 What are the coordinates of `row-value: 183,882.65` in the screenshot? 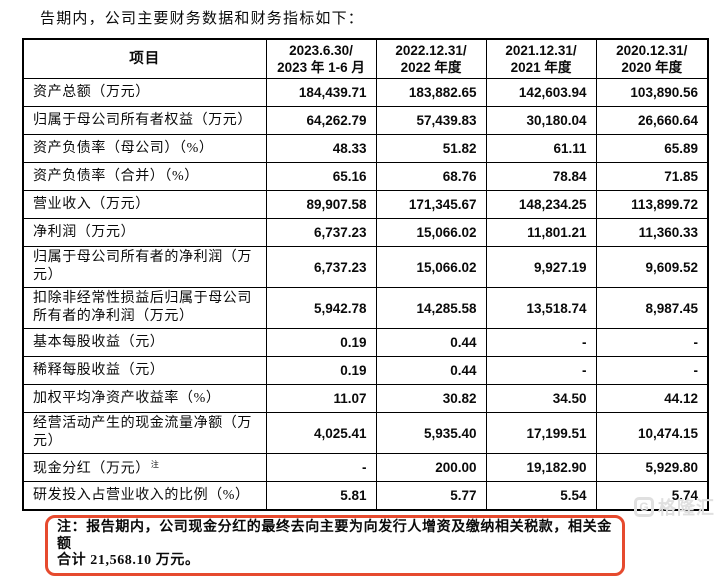 It's located at (431, 92).